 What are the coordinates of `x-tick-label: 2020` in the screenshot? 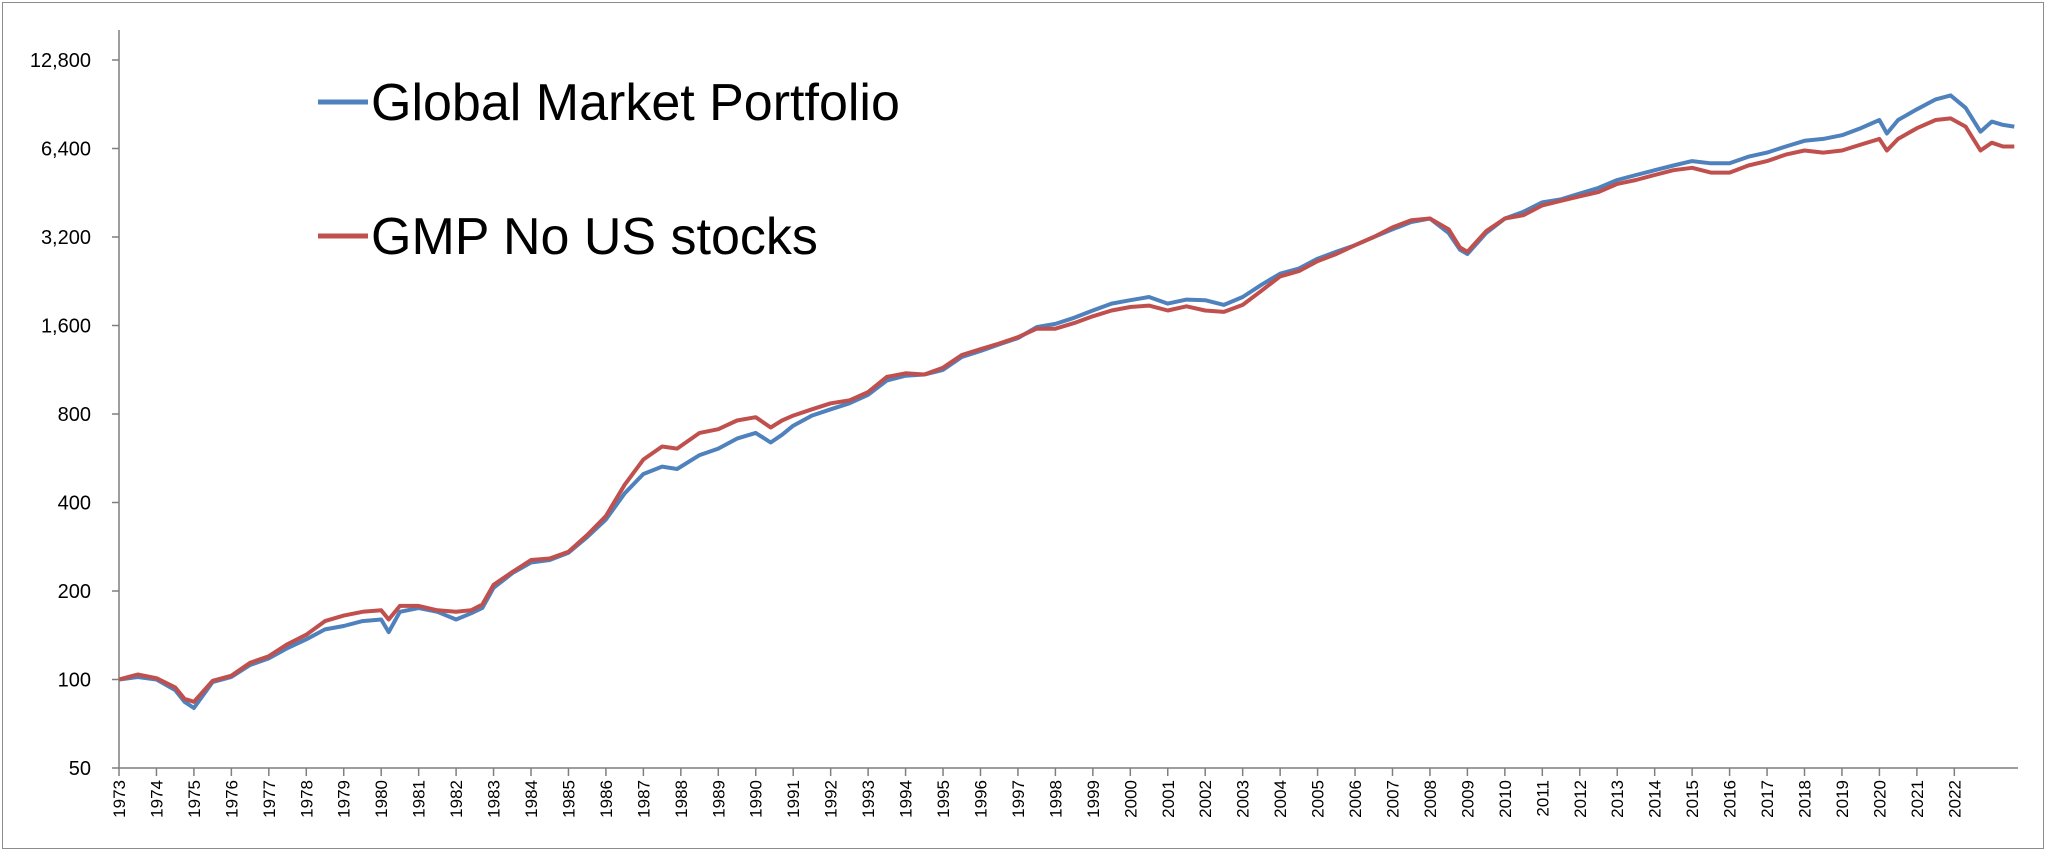 It's located at (1879, 799).